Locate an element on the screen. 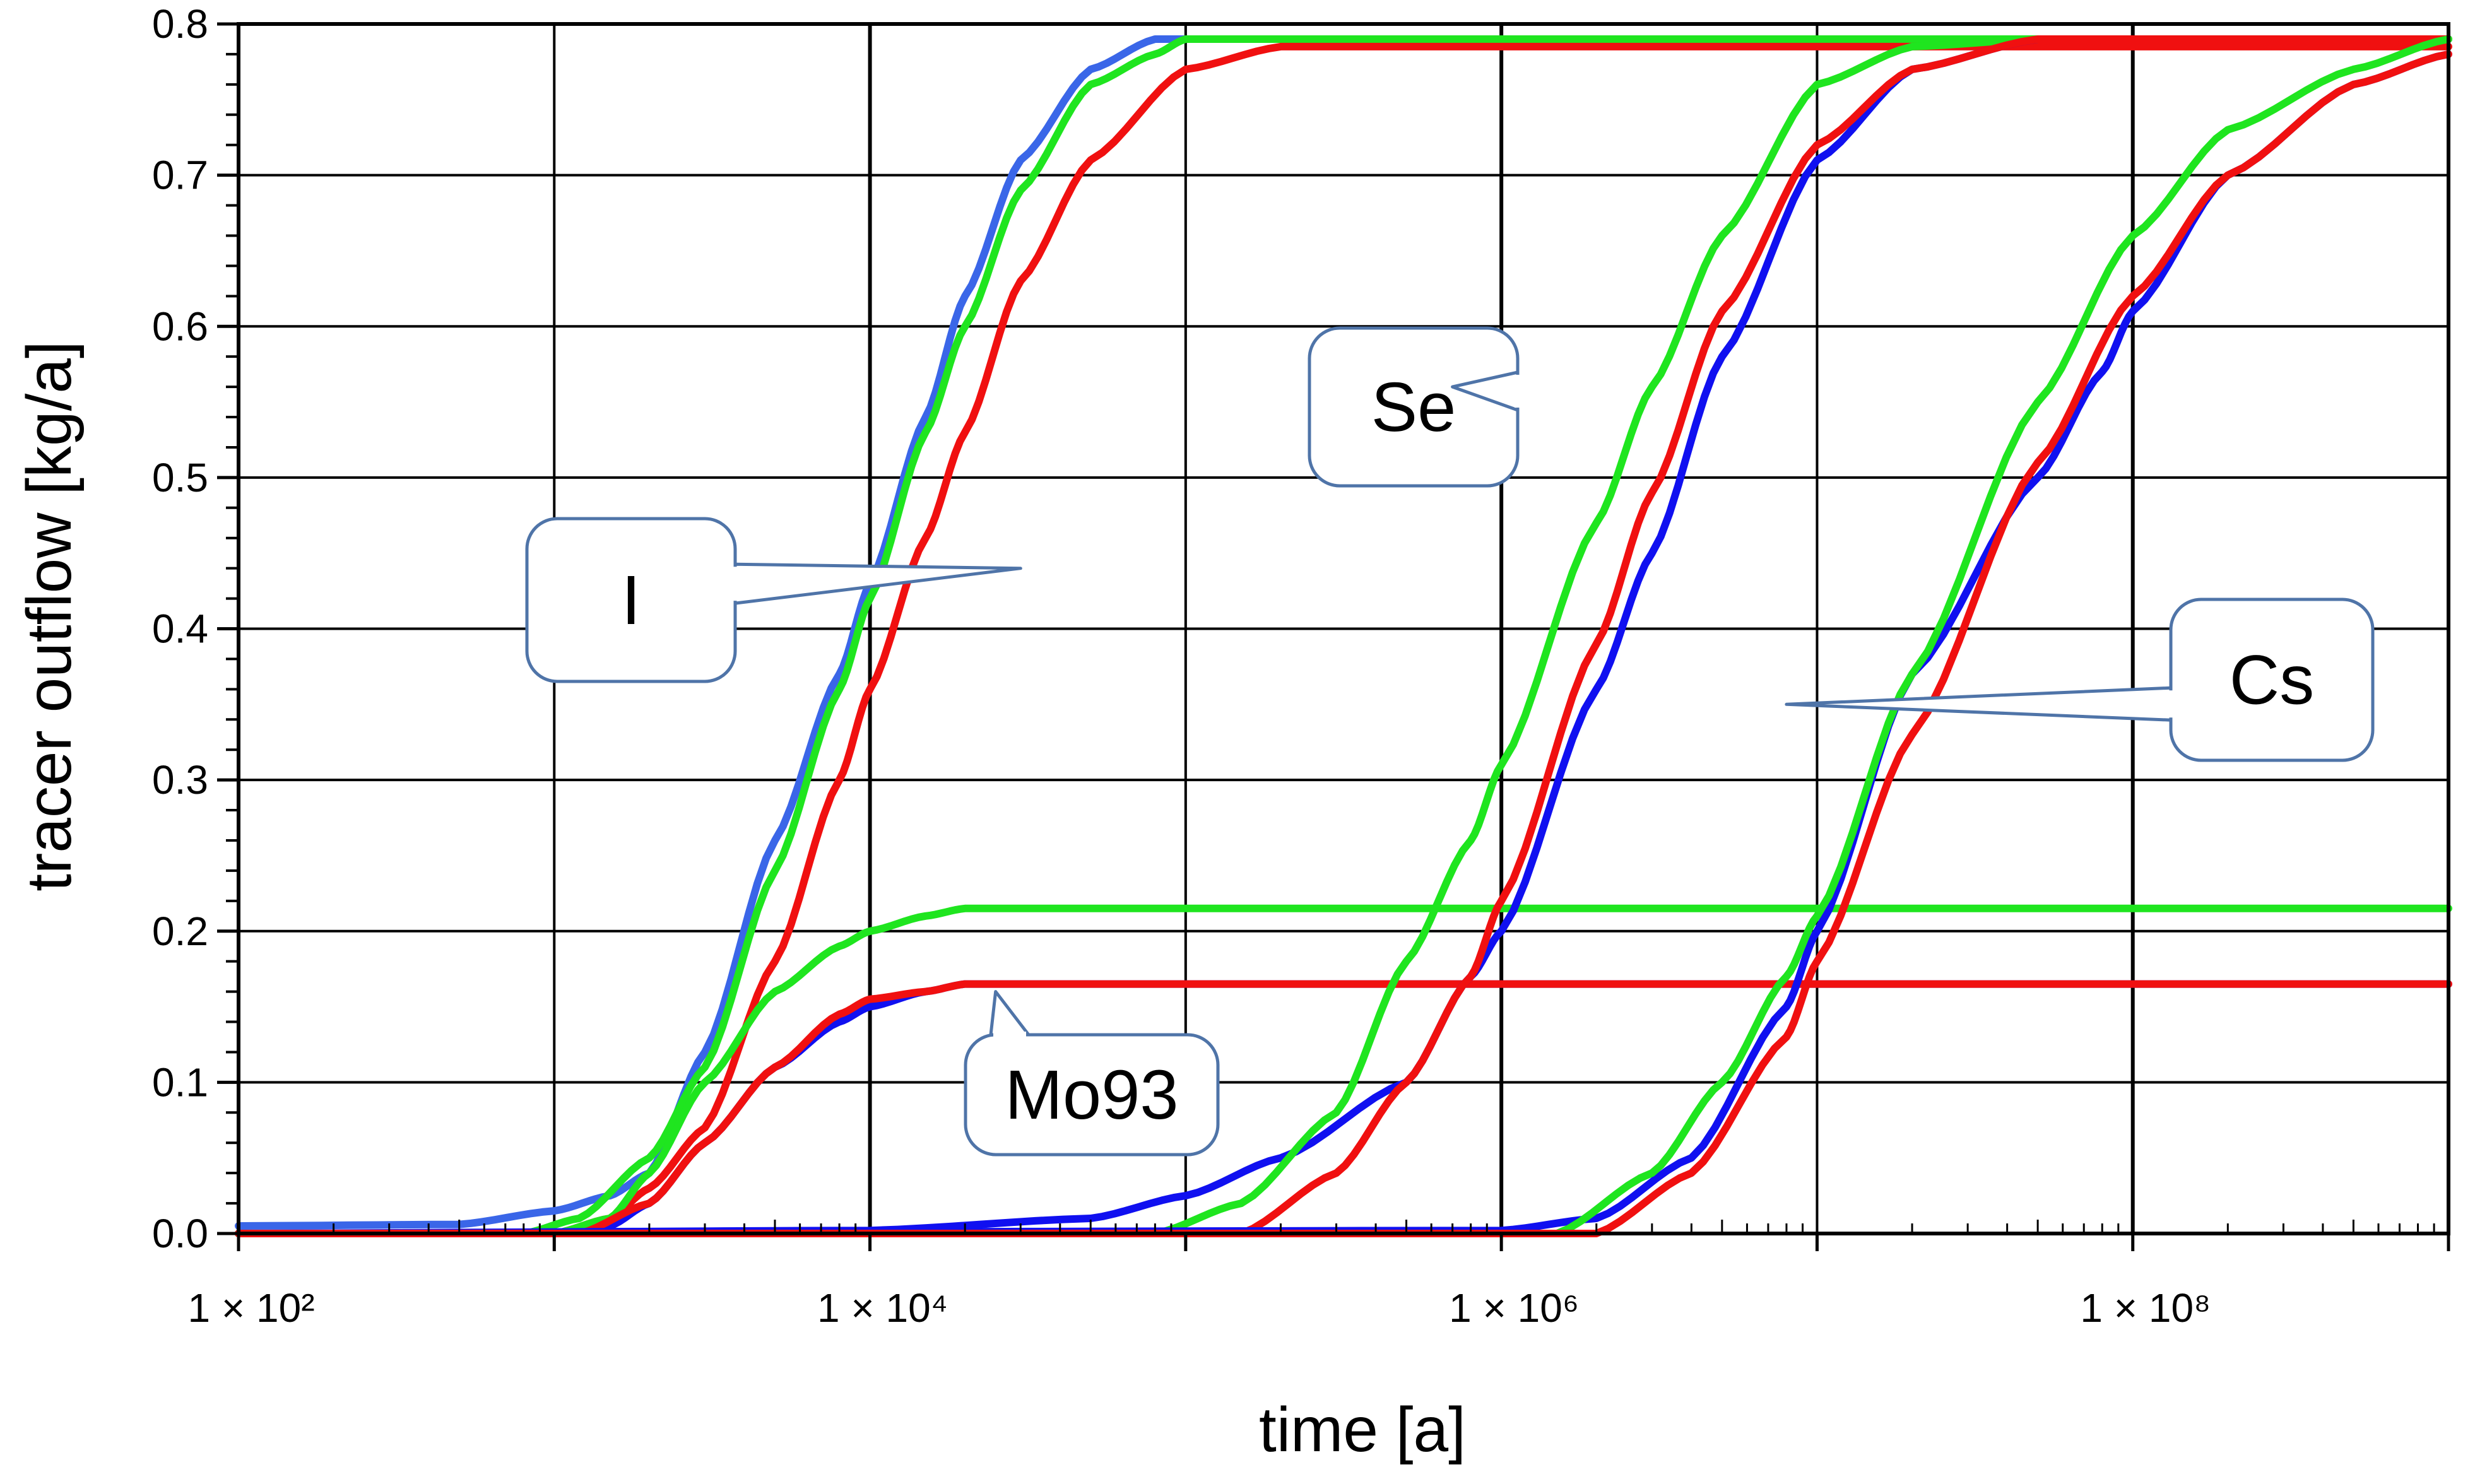  callout-label: Mo93 is located at coordinates (1091, 1095).